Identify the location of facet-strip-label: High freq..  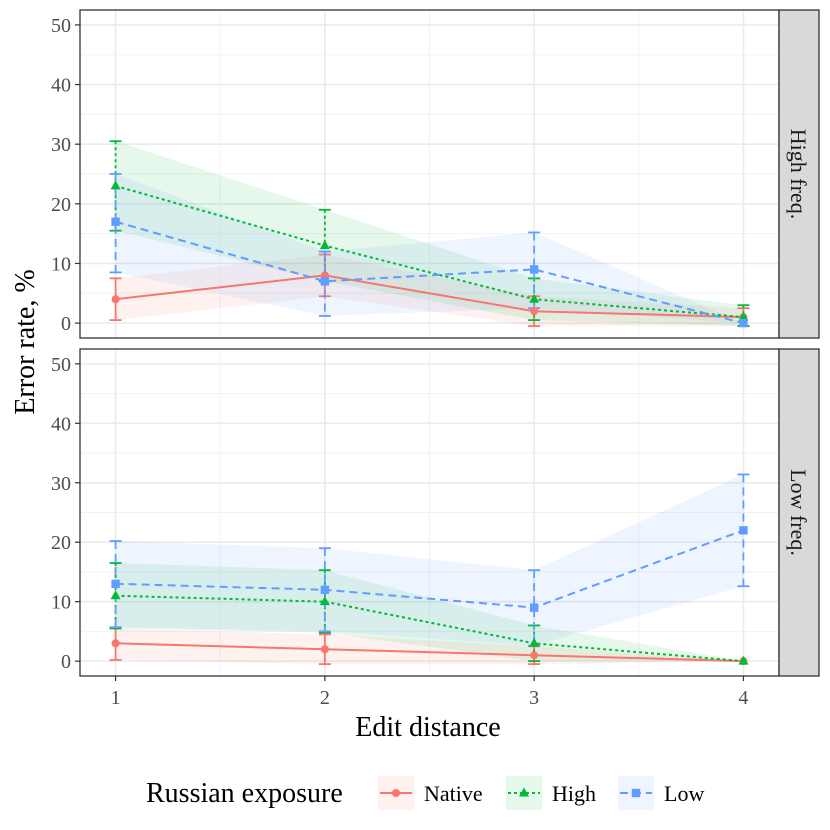
(798, 174).